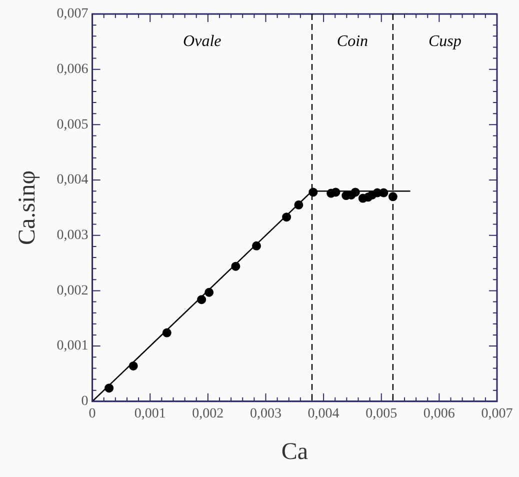 The width and height of the screenshot is (519, 477). What do you see at coordinates (208, 414) in the screenshot?
I see `x-tick-label: 0,002` at bounding box center [208, 414].